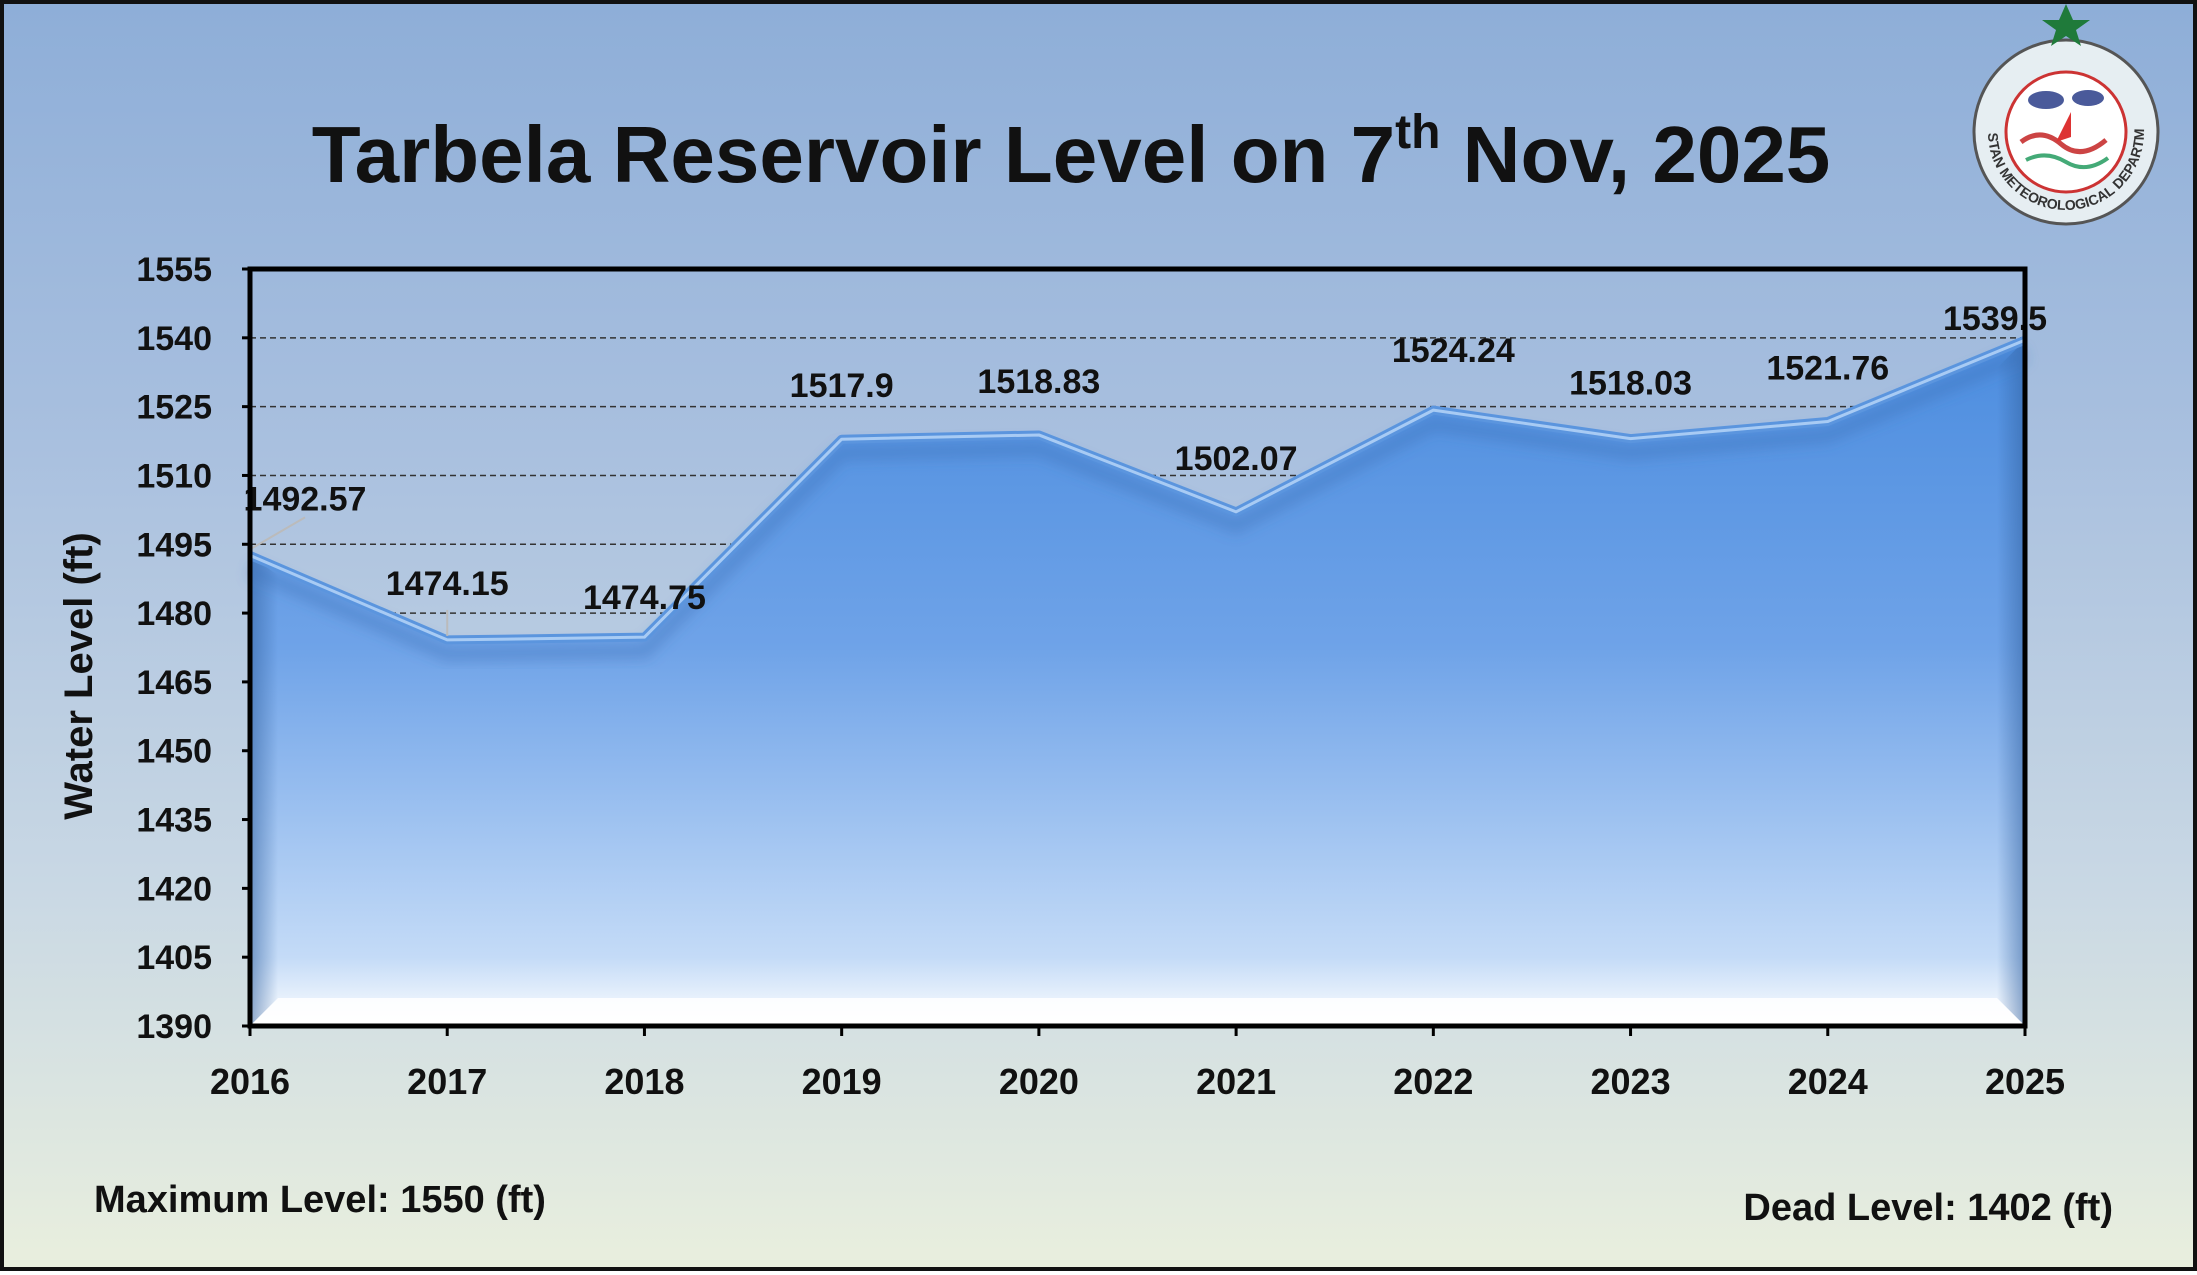 This screenshot has width=2197, height=1275. Describe the element at coordinates (2025, 1081) in the screenshot. I see `x-tick-label: 2025` at that location.